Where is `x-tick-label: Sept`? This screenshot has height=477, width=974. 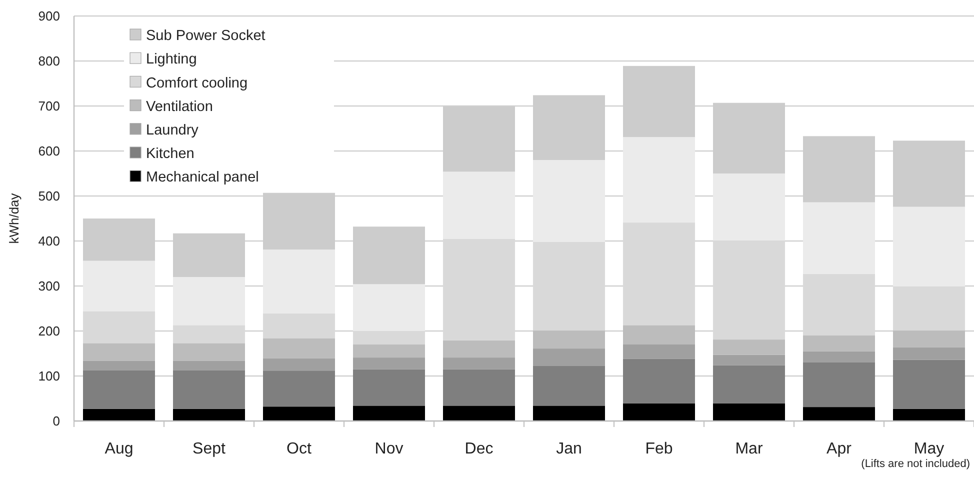 x-tick-label: Sept is located at coordinates (209, 449).